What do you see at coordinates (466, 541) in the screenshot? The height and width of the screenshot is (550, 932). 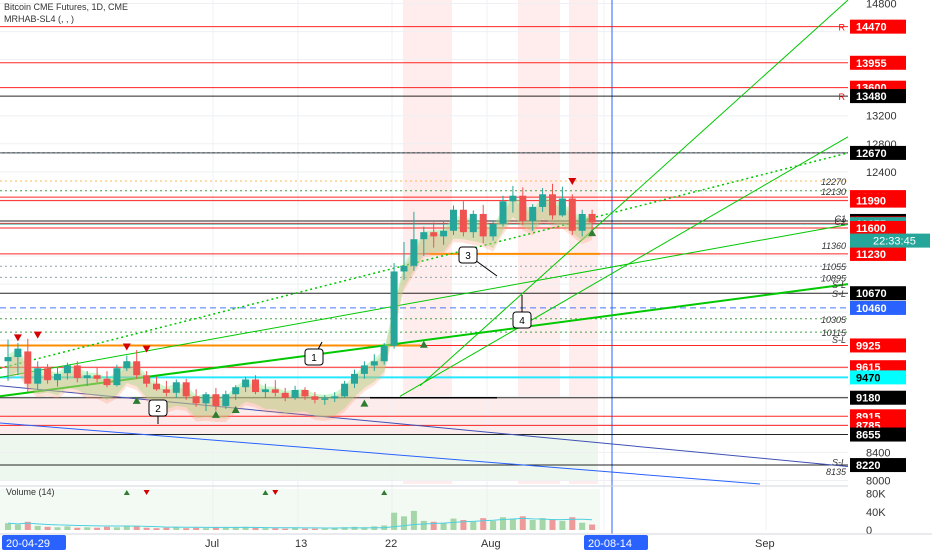 I see `time-axis: 20-04-29 Jul 13 22 Aug 20-08-14 Sep` at bounding box center [466, 541].